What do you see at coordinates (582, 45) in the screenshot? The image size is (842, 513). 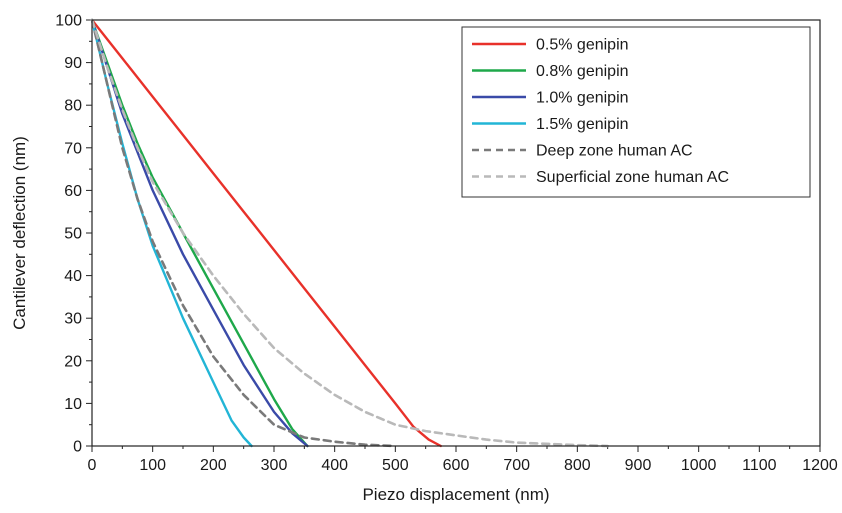 I see `legend-label: 0.5% genipin` at bounding box center [582, 45].